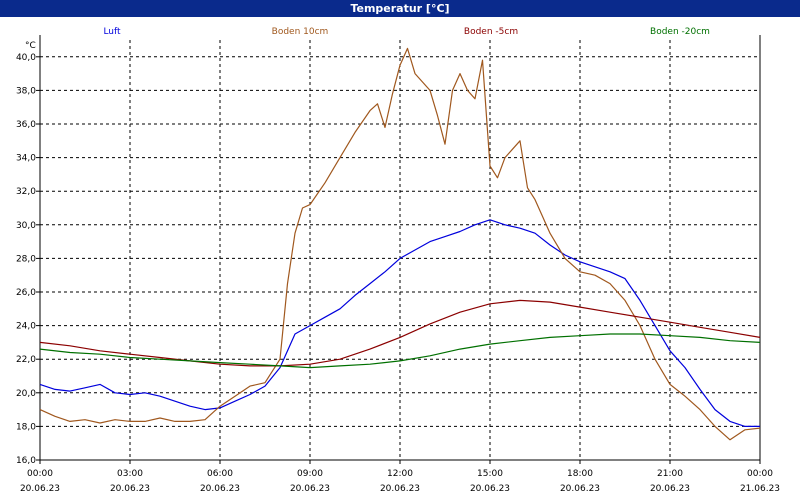 Image resolution: width=800 pixels, height=500 pixels. Describe the element at coordinates (220, 474) in the screenshot. I see `x-tick-time: 06:00` at that location.